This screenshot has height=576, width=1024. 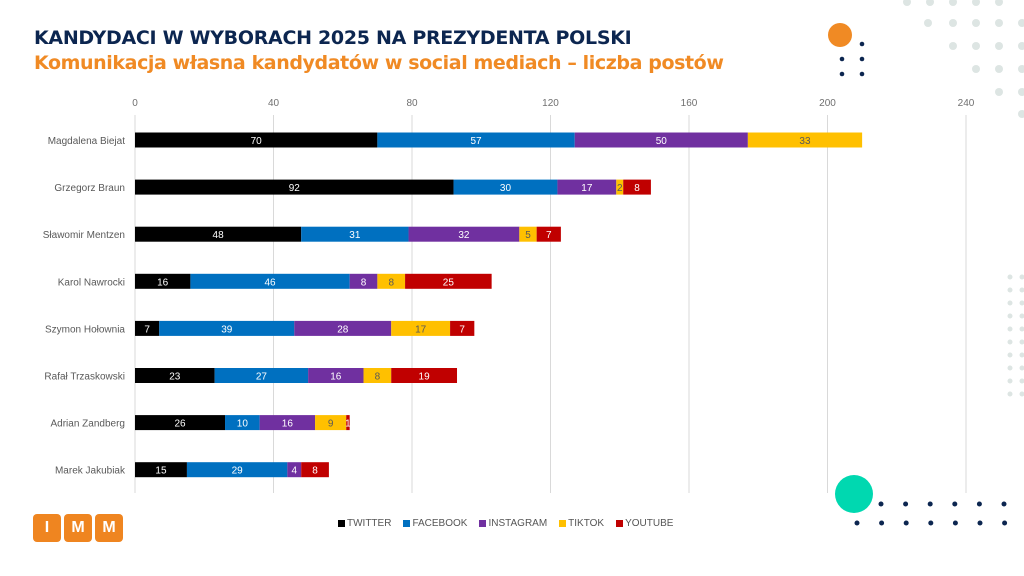 I want to click on data-label: 46, so click(x=270, y=282).